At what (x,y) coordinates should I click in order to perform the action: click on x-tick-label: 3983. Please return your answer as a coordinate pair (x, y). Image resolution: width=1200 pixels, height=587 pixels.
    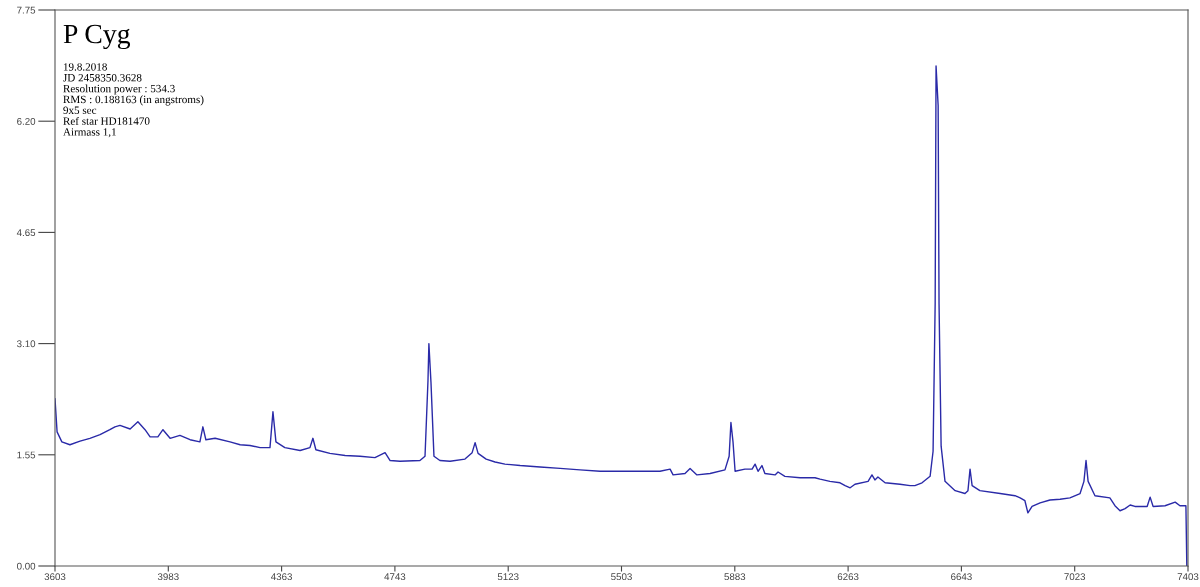
    Looking at the image, I should click on (168, 577).